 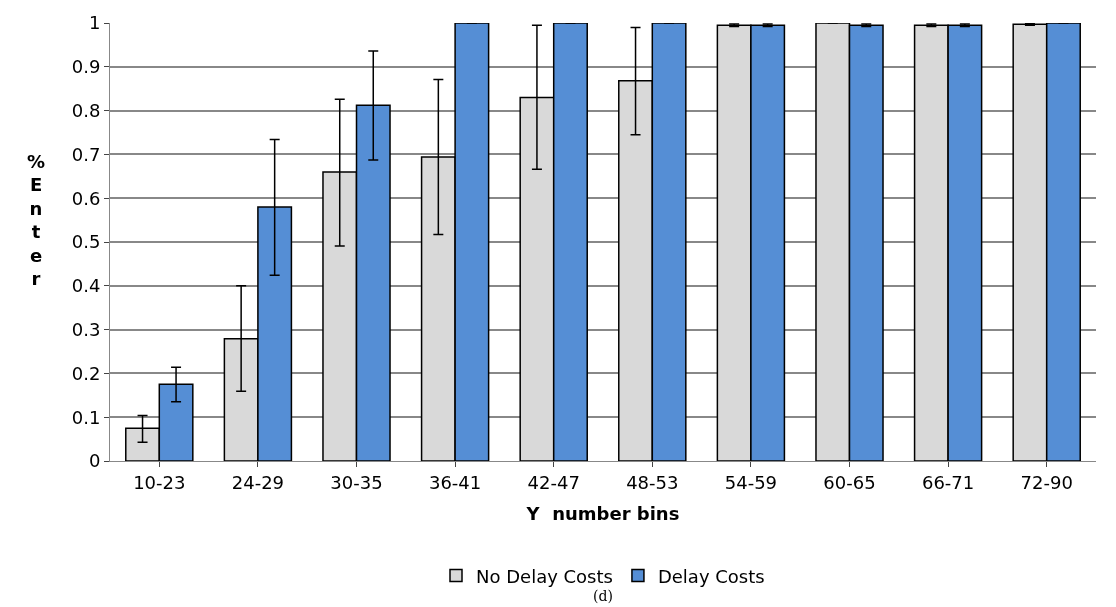 I want to click on x-tick-label: 72-90, so click(x=1046, y=482).